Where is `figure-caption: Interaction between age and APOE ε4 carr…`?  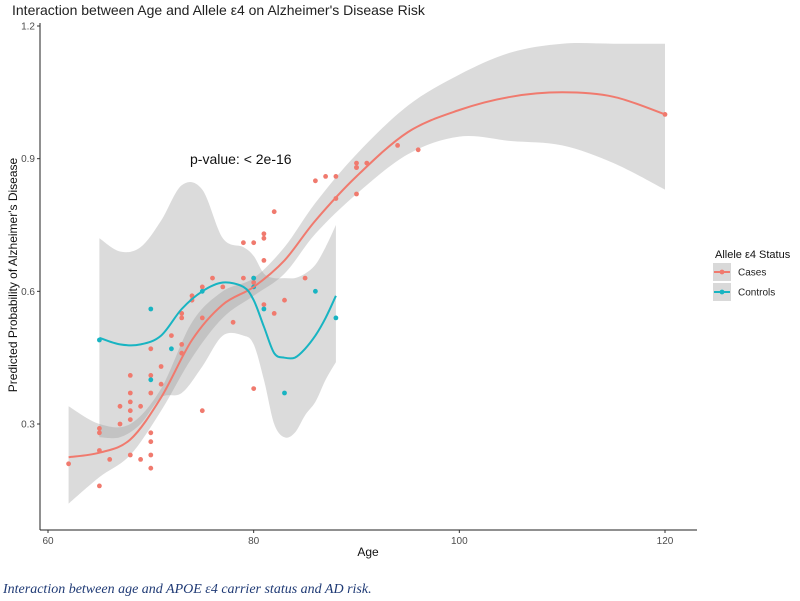
figure-caption: Interaction between age and APOE ε4 carr… is located at coordinates (187, 589).